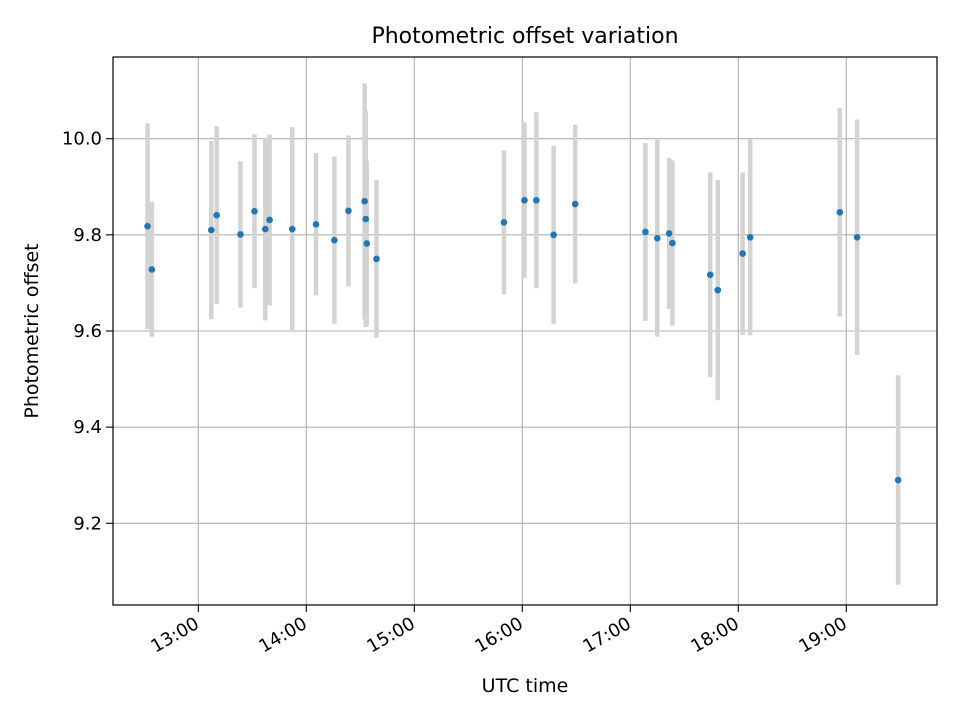  Describe the element at coordinates (87, 235) in the screenshot. I see `y-tick-label: 9.8` at that location.